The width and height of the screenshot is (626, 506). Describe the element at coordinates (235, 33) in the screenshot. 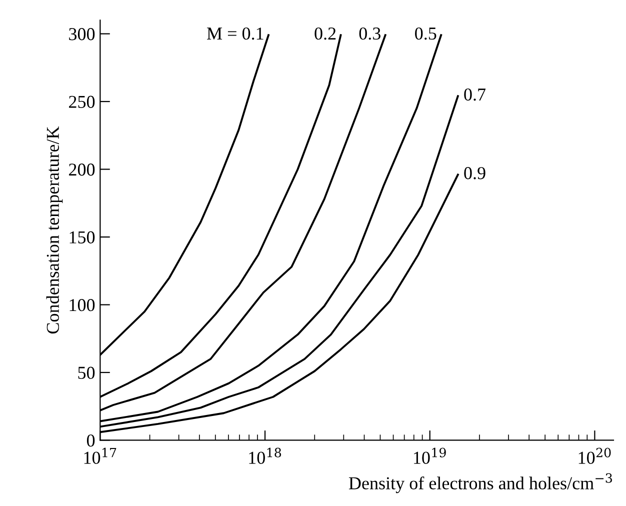

I see `annotation: M = 0.1` at that location.